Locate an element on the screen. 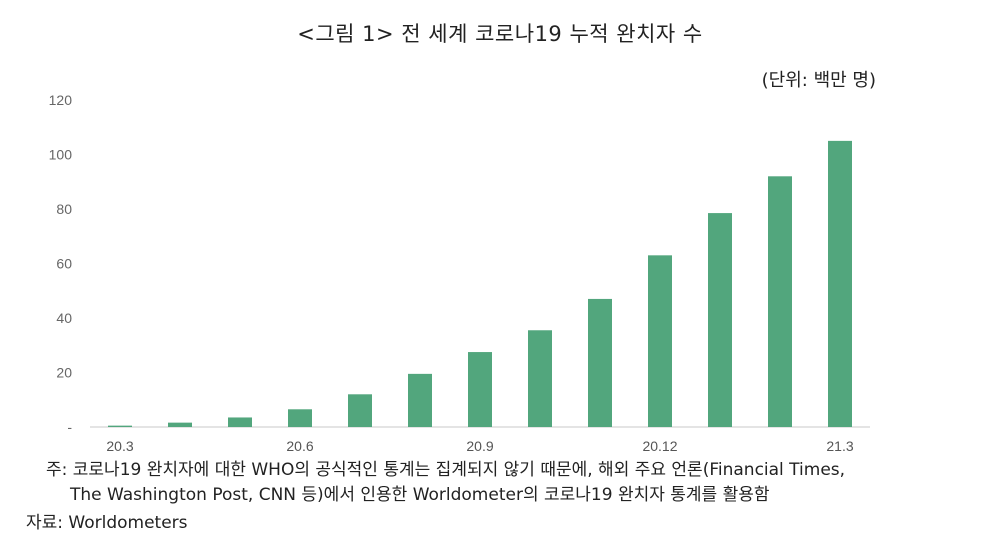 The image size is (1000, 546). y-tick-label: 60 is located at coordinates (64, 264).